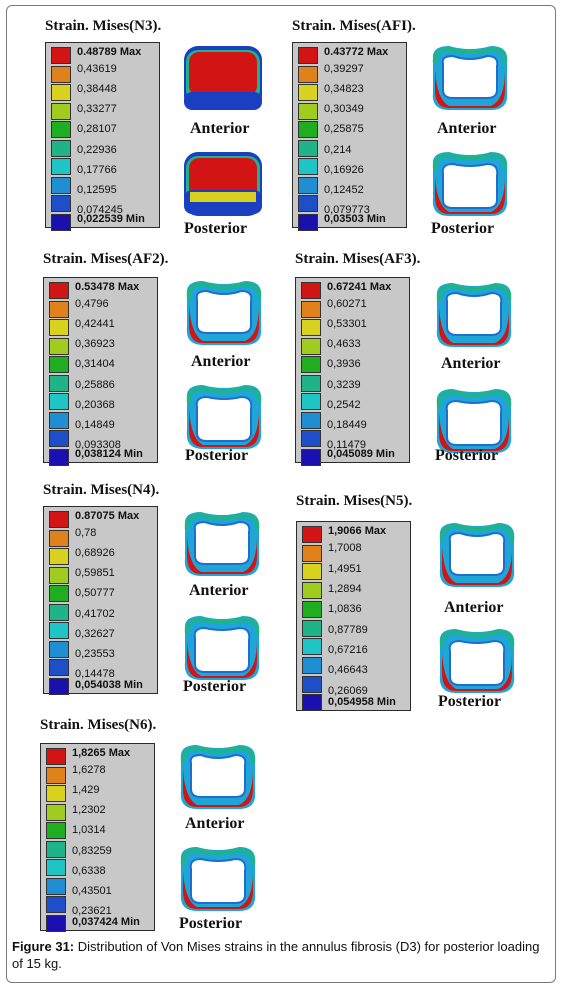  Describe the element at coordinates (95, 573) in the screenshot. I see `legend-value: 0,59851` at that location.